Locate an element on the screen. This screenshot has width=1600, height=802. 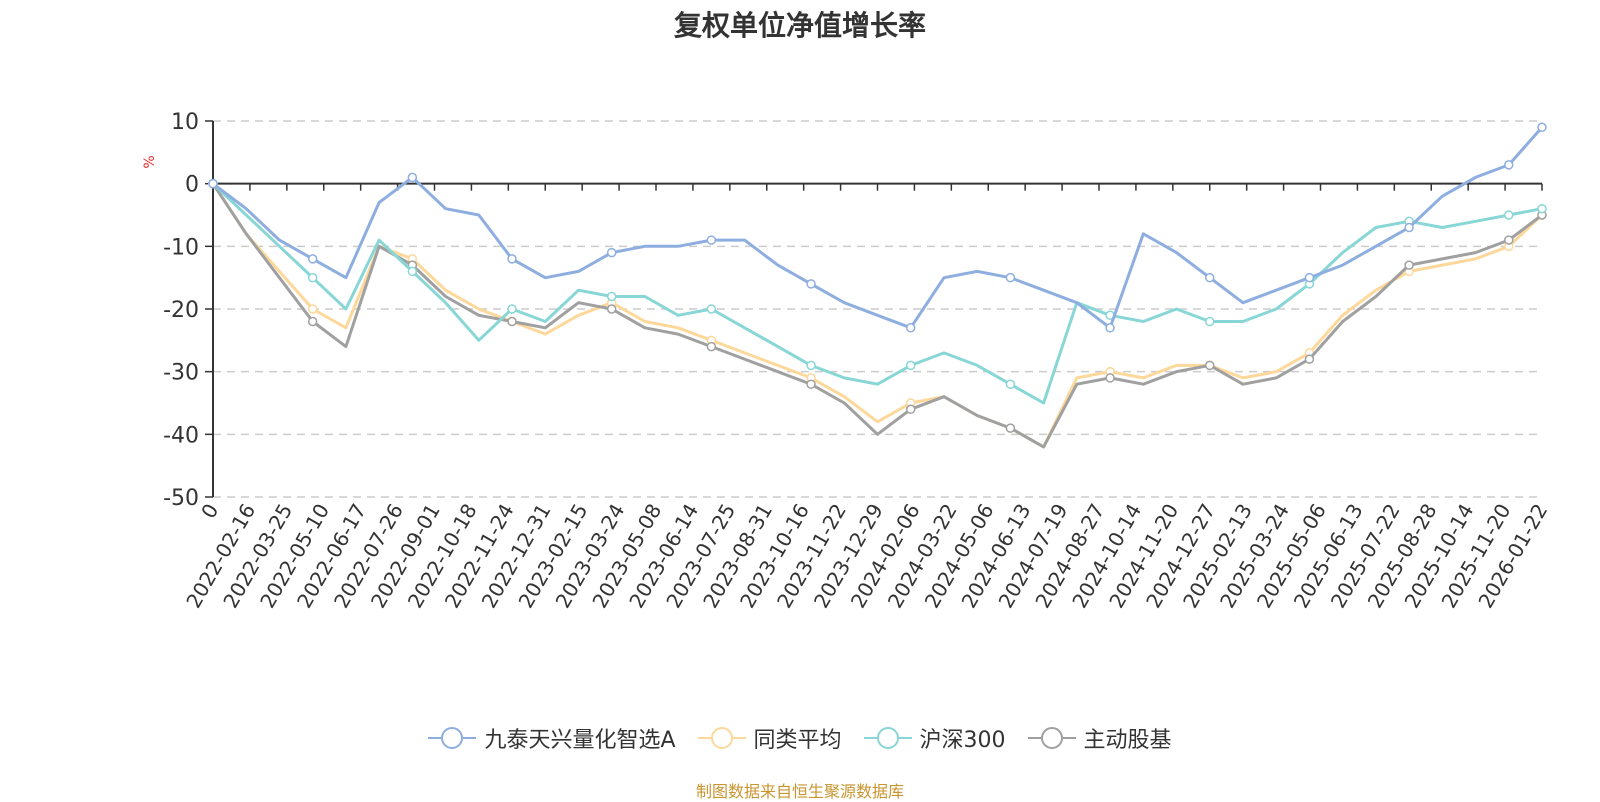
series-peer-average-point is located at coordinates (312, 309).